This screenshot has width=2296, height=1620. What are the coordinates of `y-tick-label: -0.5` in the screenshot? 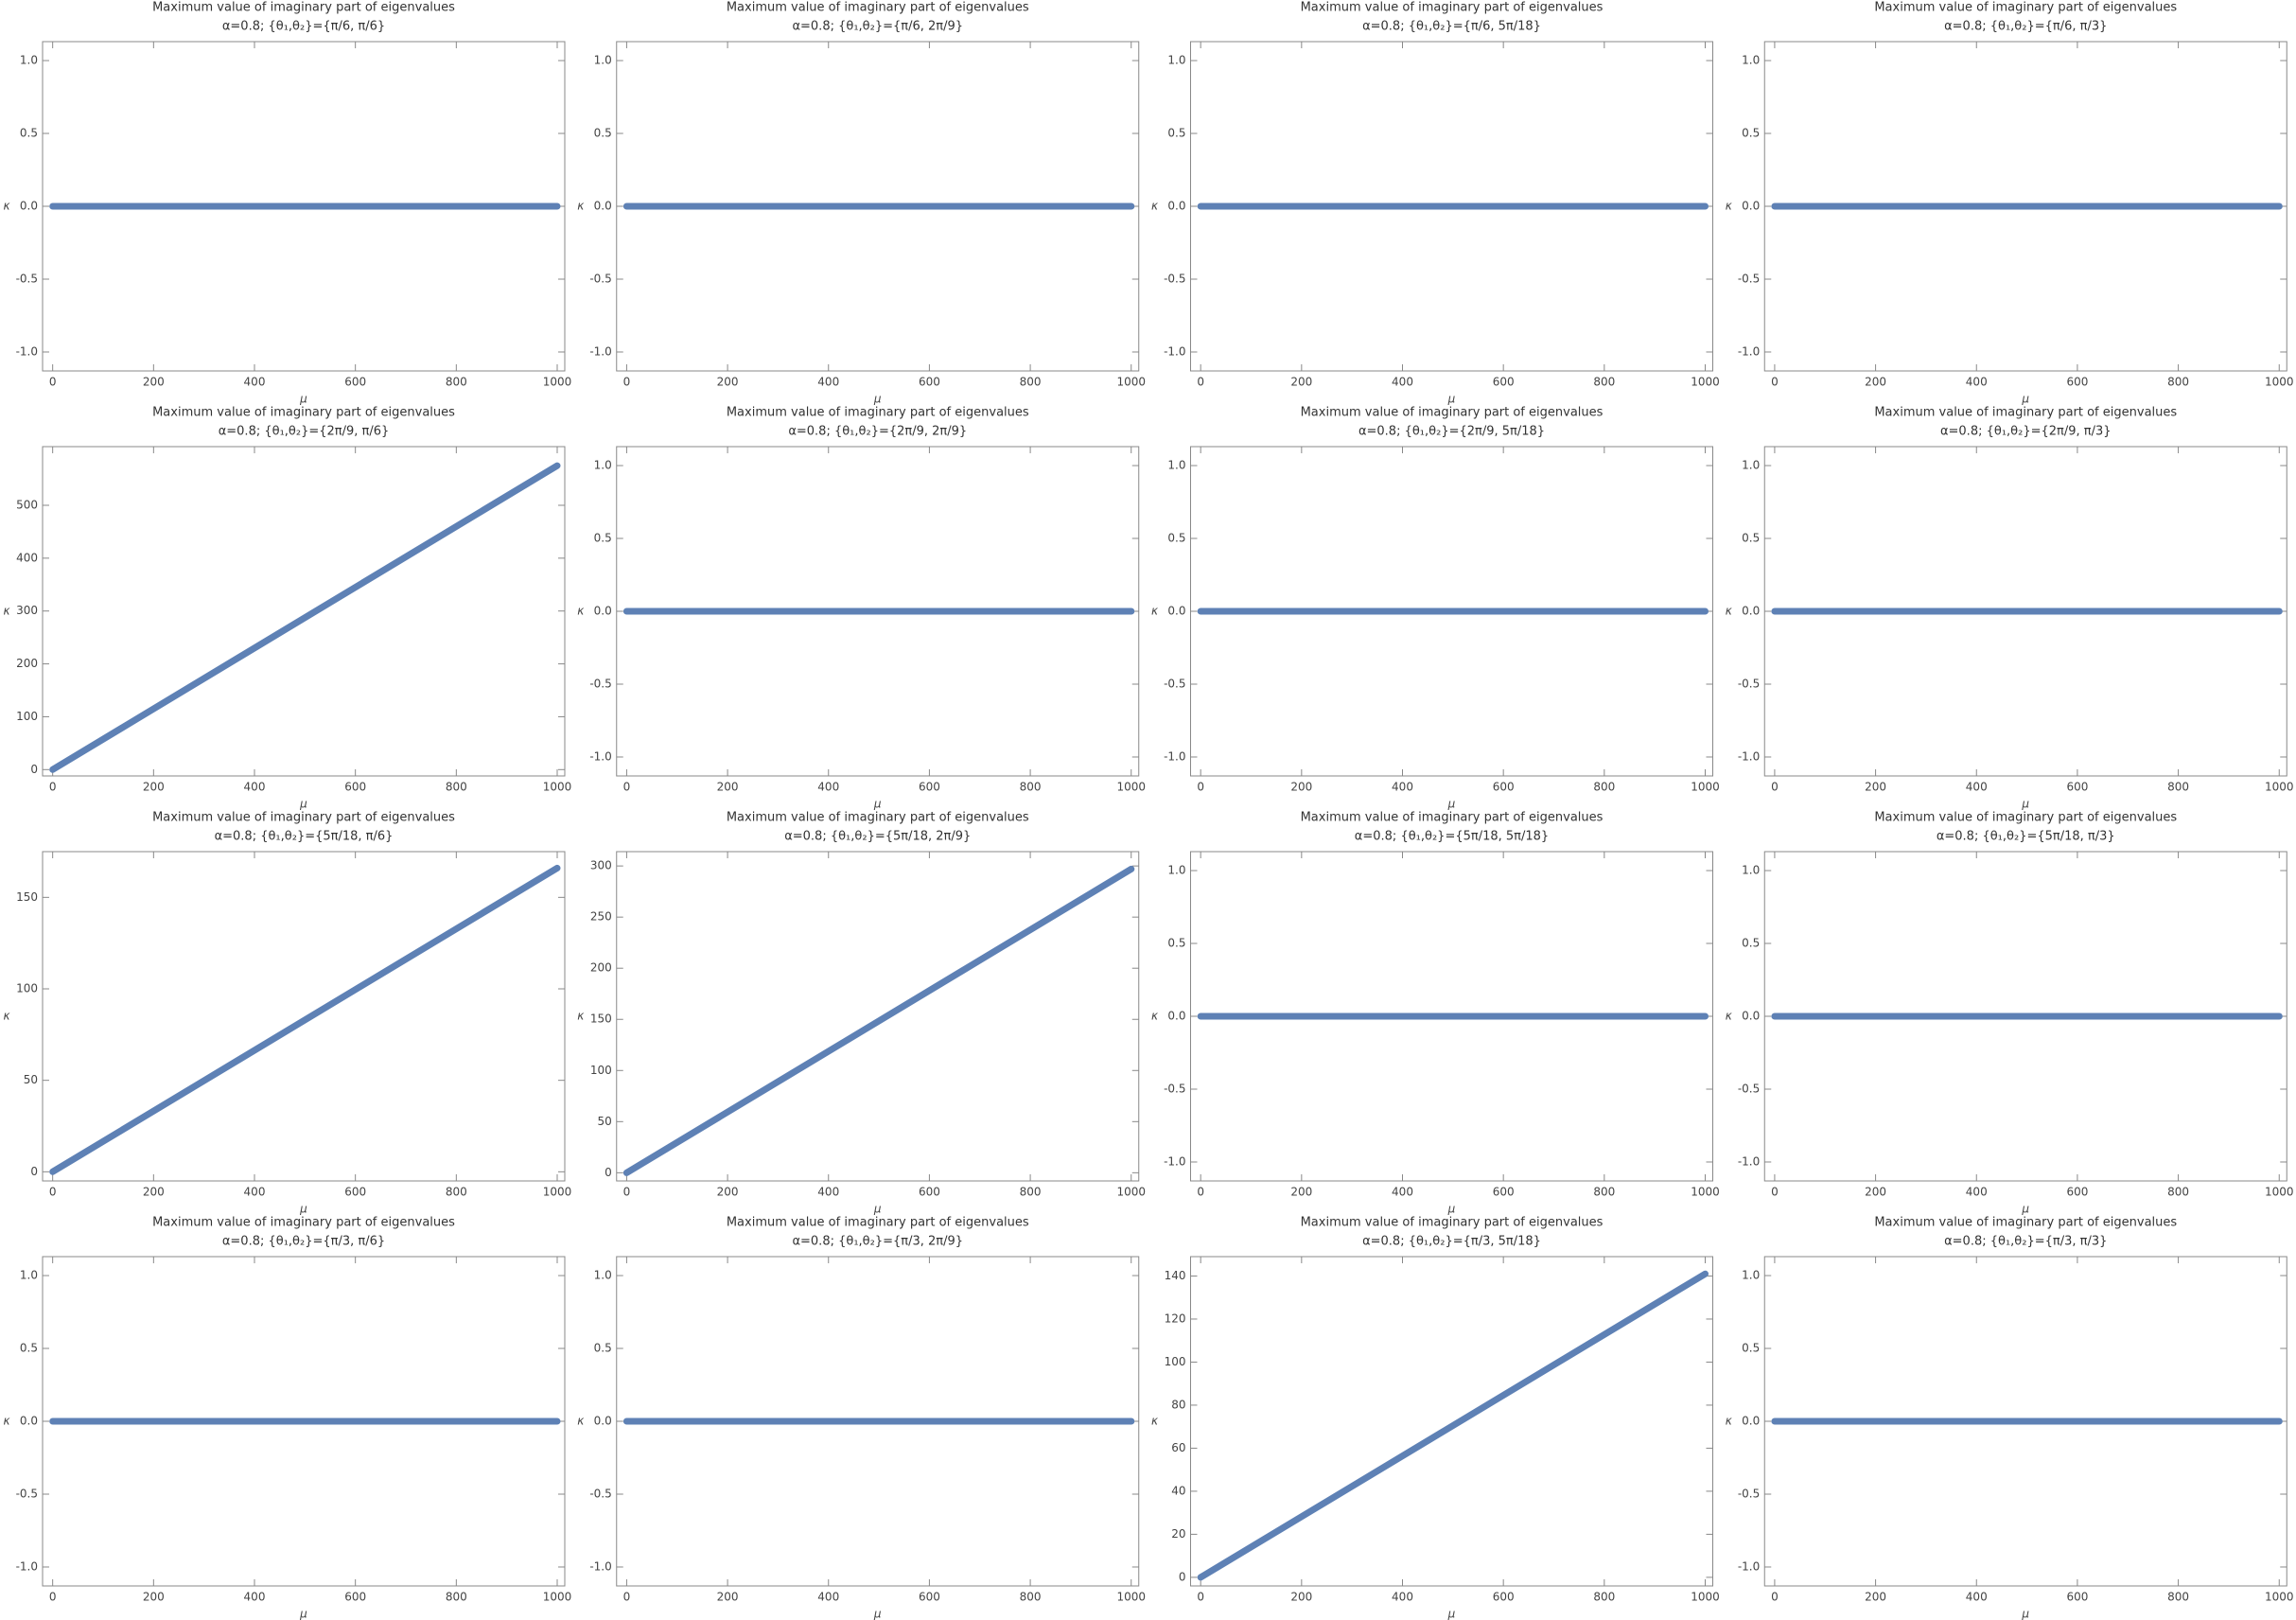 It's located at (27, 278).